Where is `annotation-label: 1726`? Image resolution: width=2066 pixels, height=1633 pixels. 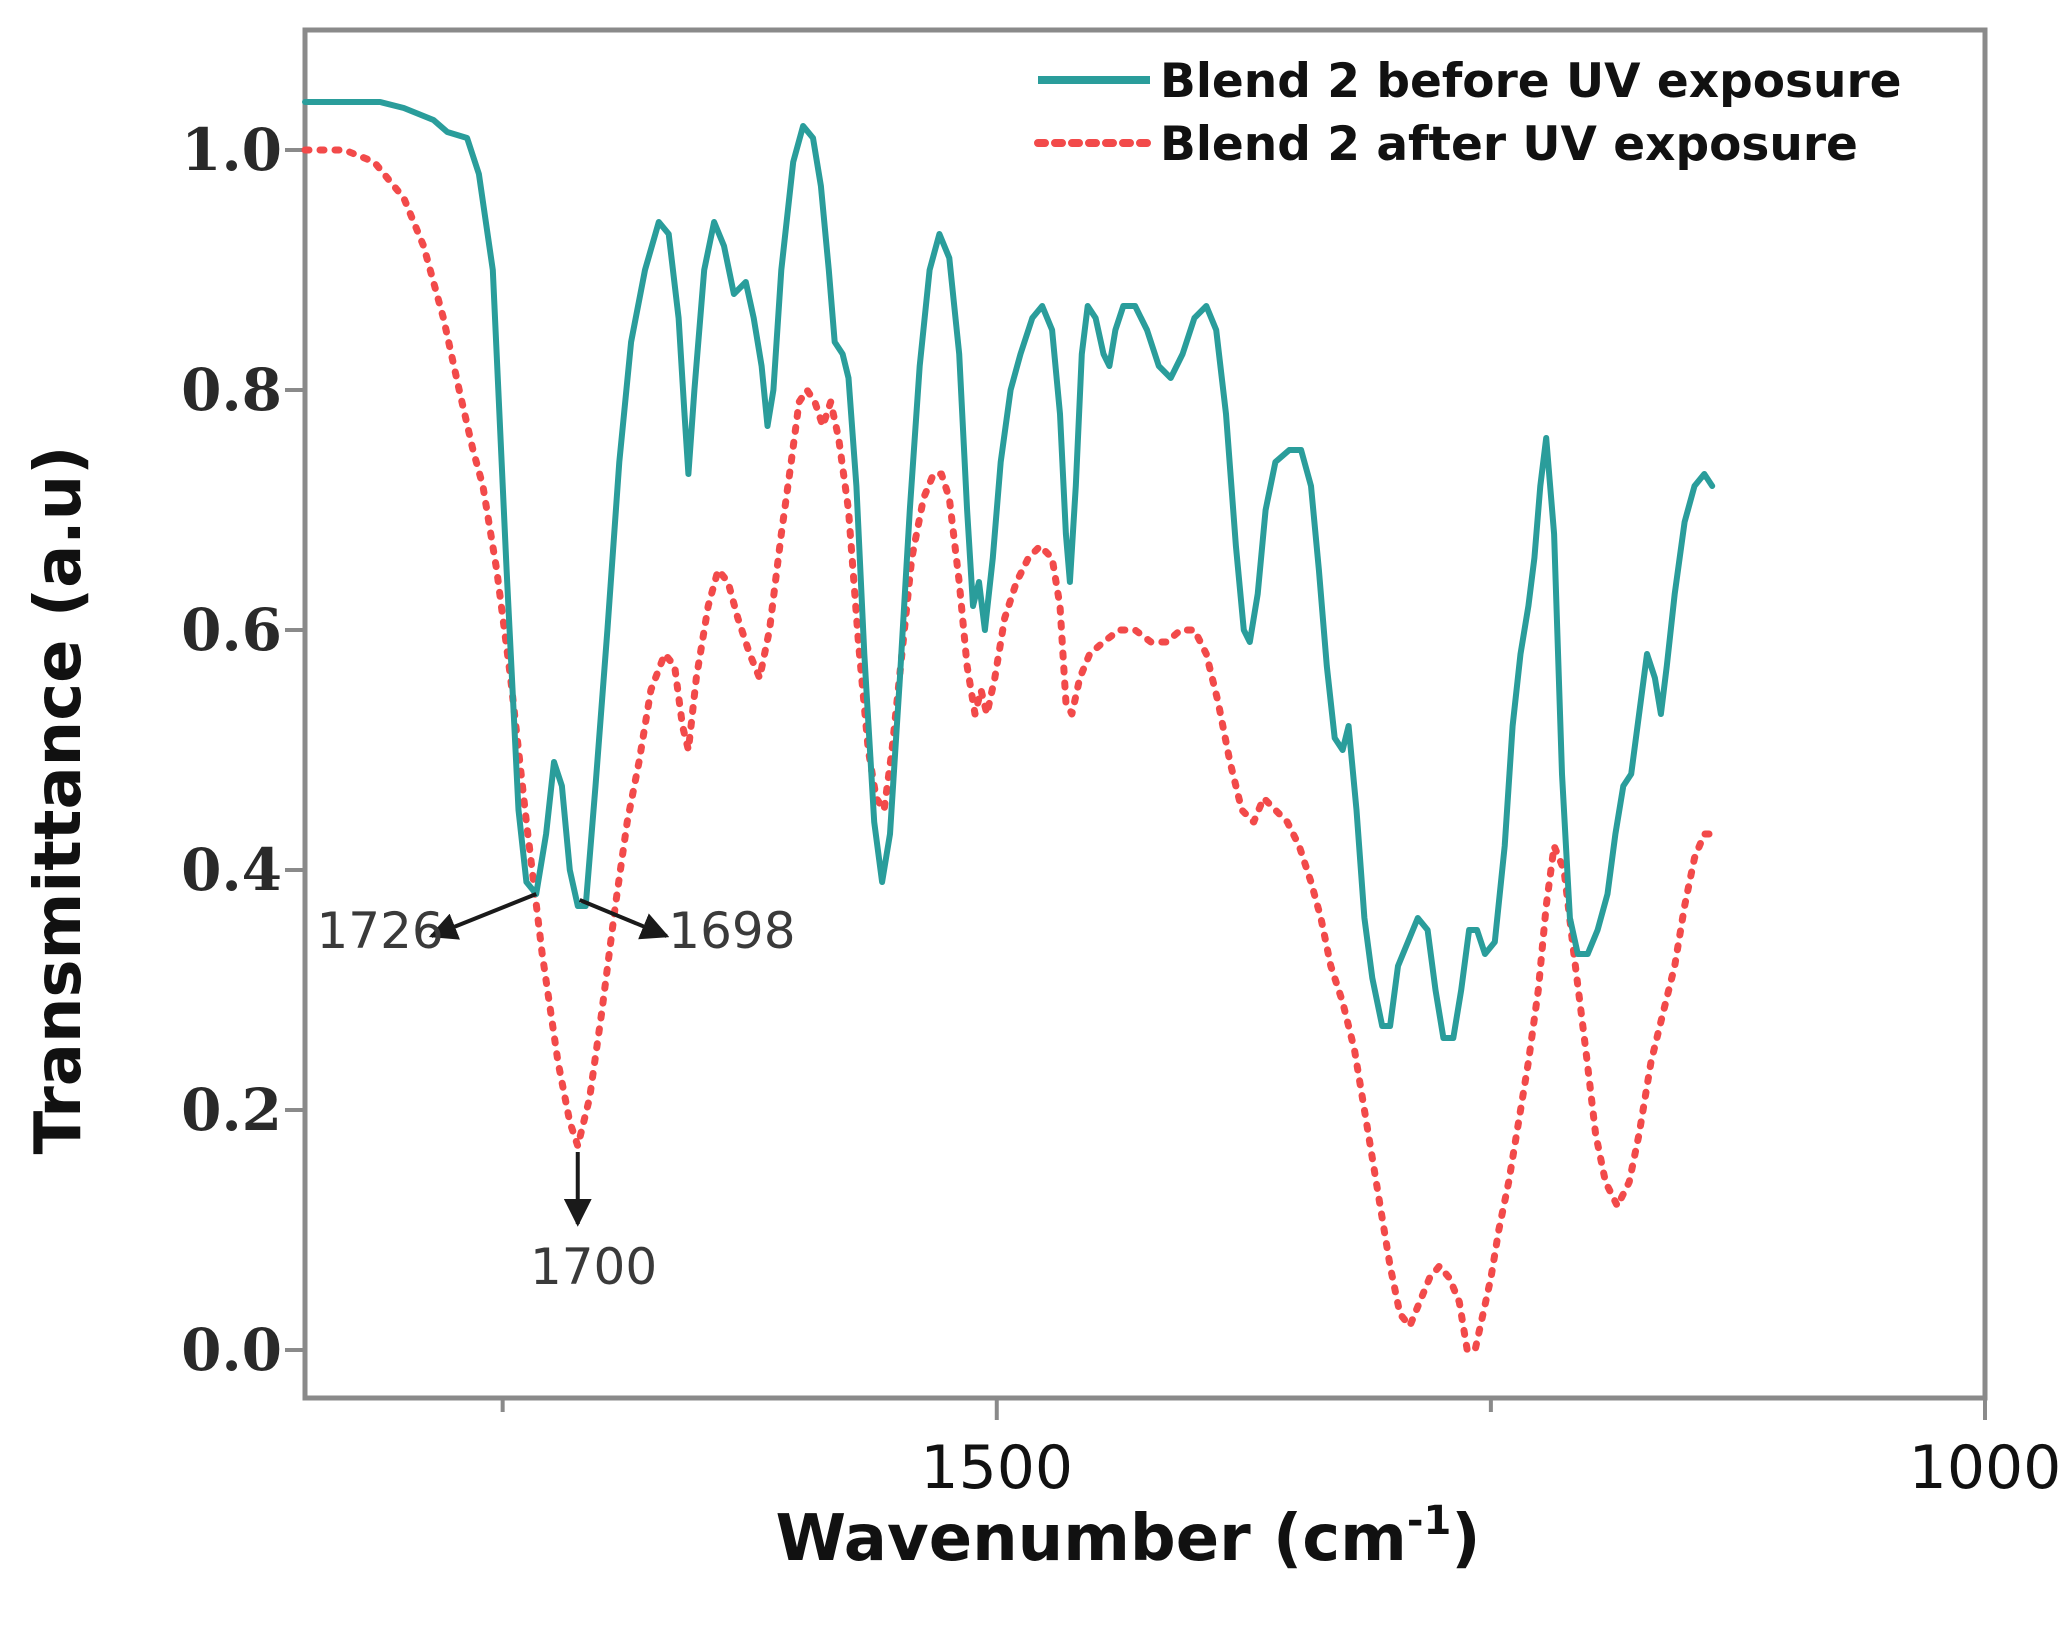
annotation-label: 1726 is located at coordinates (379, 931).